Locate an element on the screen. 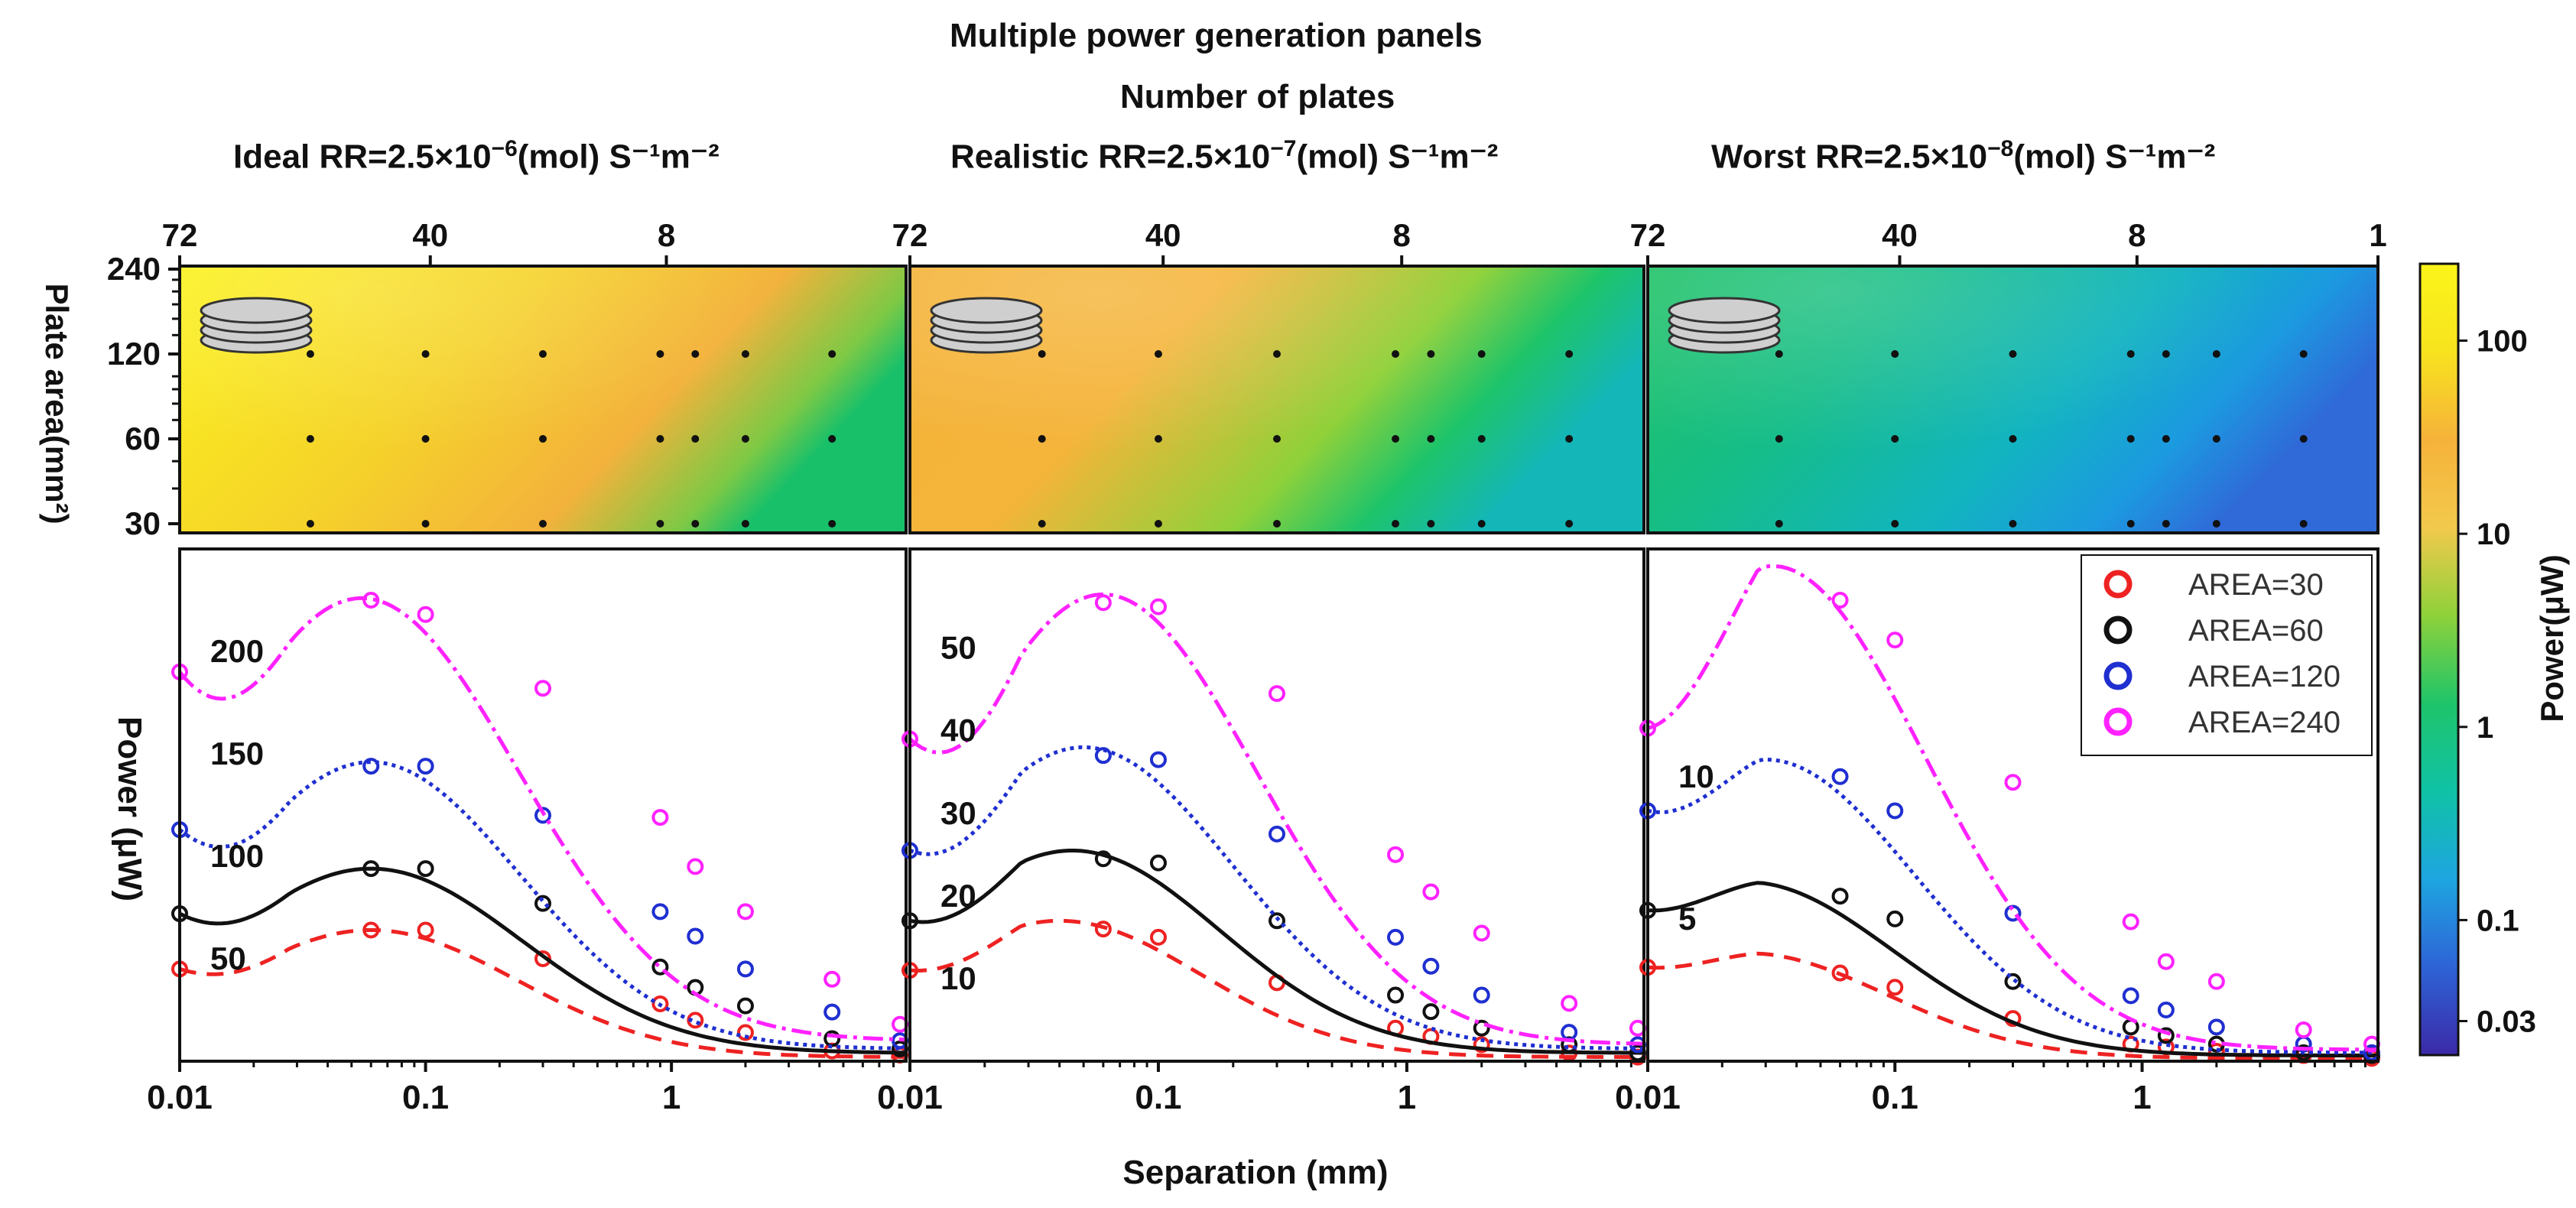  panel-title-ideal-suffix: (mol) S⁻¹m⁻² is located at coordinates (619, 157).